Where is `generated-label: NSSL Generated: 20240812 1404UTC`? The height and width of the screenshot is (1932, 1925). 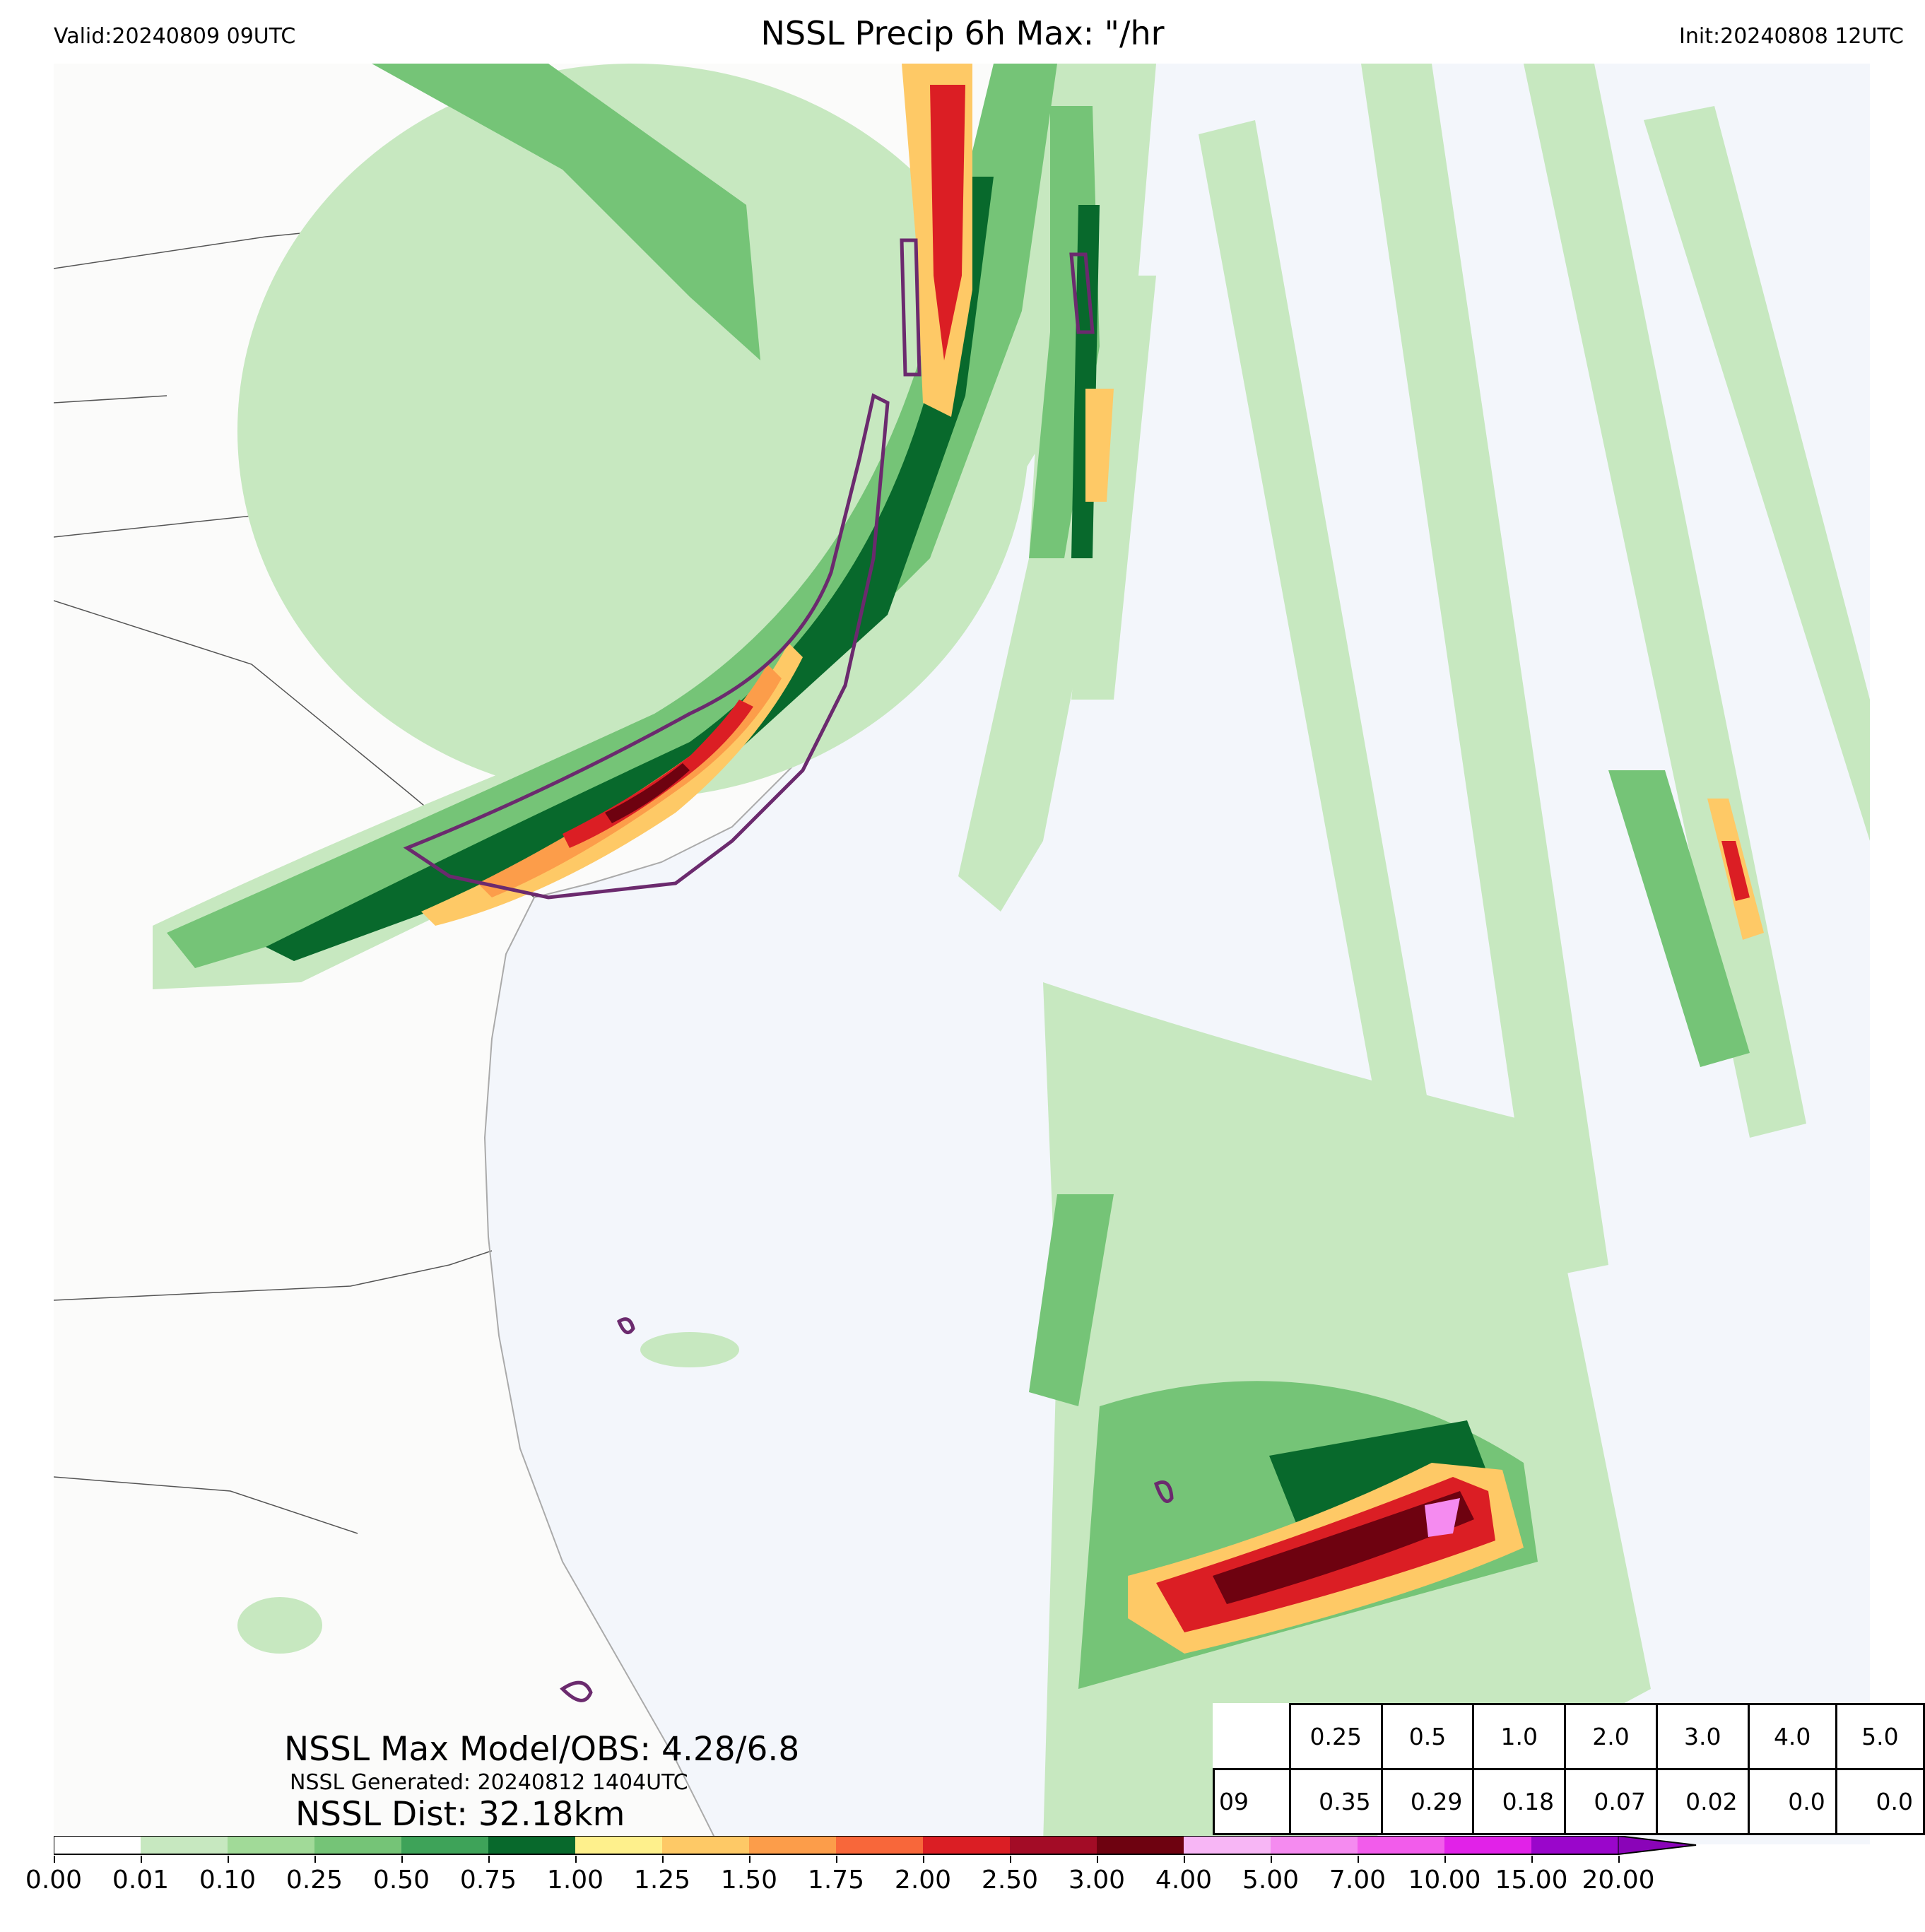 generated-label: NSSL Generated: 20240812 1404UTC is located at coordinates (489, 1782).